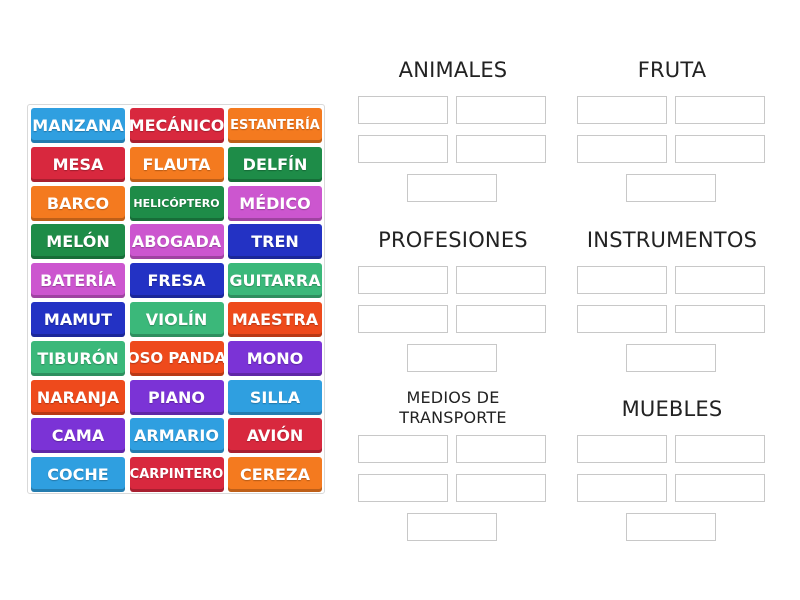 The height and width of the screenshot is (600, 800). I want to click on word-tile: GUITARRA, so click(275, 281).